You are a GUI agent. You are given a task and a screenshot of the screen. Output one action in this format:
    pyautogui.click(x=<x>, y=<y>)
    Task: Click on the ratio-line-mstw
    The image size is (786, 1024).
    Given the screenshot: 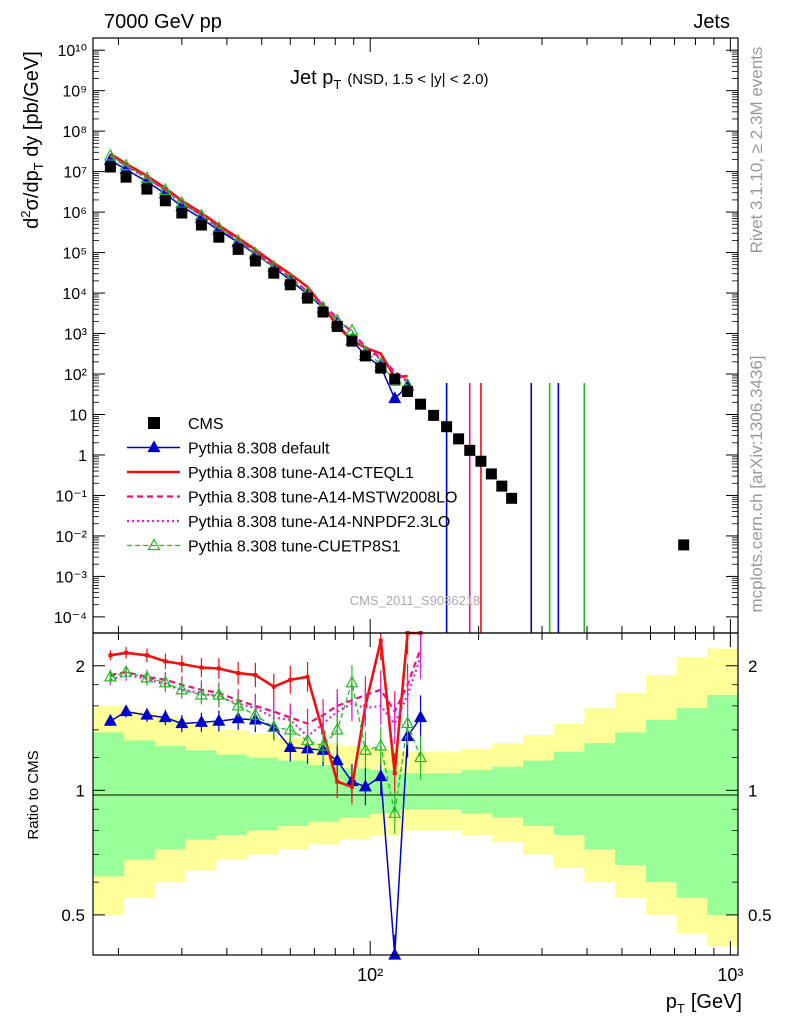 What is the action you would take?
    pyautogui.click(x=266, y=686)
    